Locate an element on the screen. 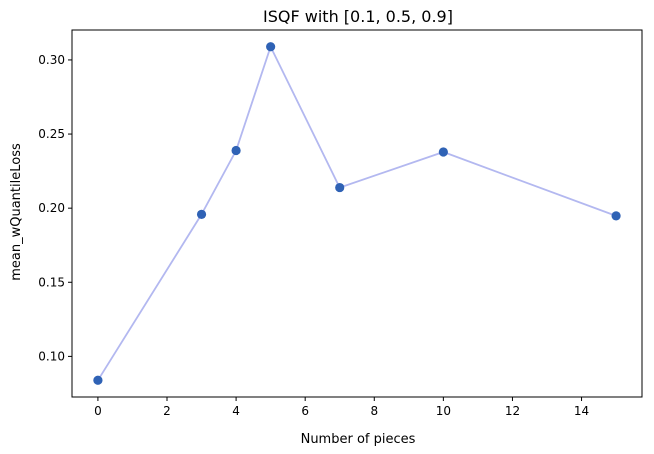  x-tick-label: 4 is located at coordinates (236, 411).